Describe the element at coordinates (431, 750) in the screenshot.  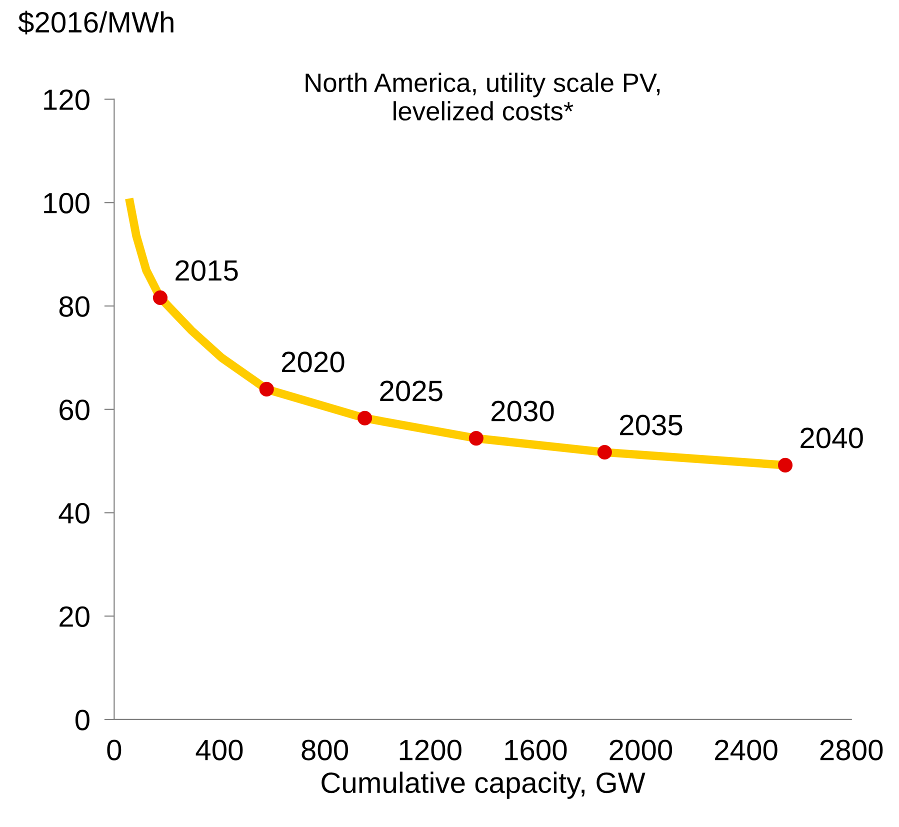
I see `x-tick-label: 1200` at that location.